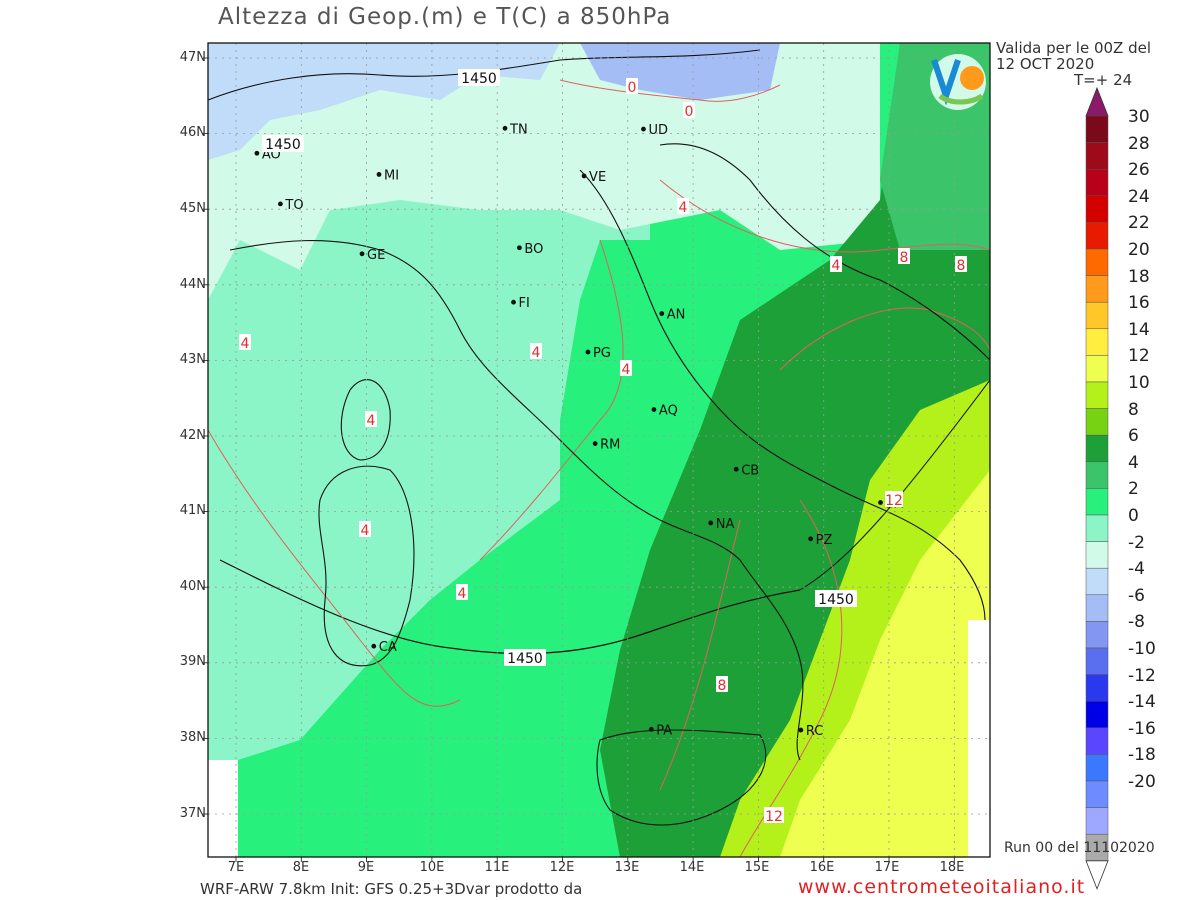 The image size is (1200, 900). What do you see at coordinates (602, 353) in the screenshot?
I see `city-label: PG` at bounding box center [602, 353].